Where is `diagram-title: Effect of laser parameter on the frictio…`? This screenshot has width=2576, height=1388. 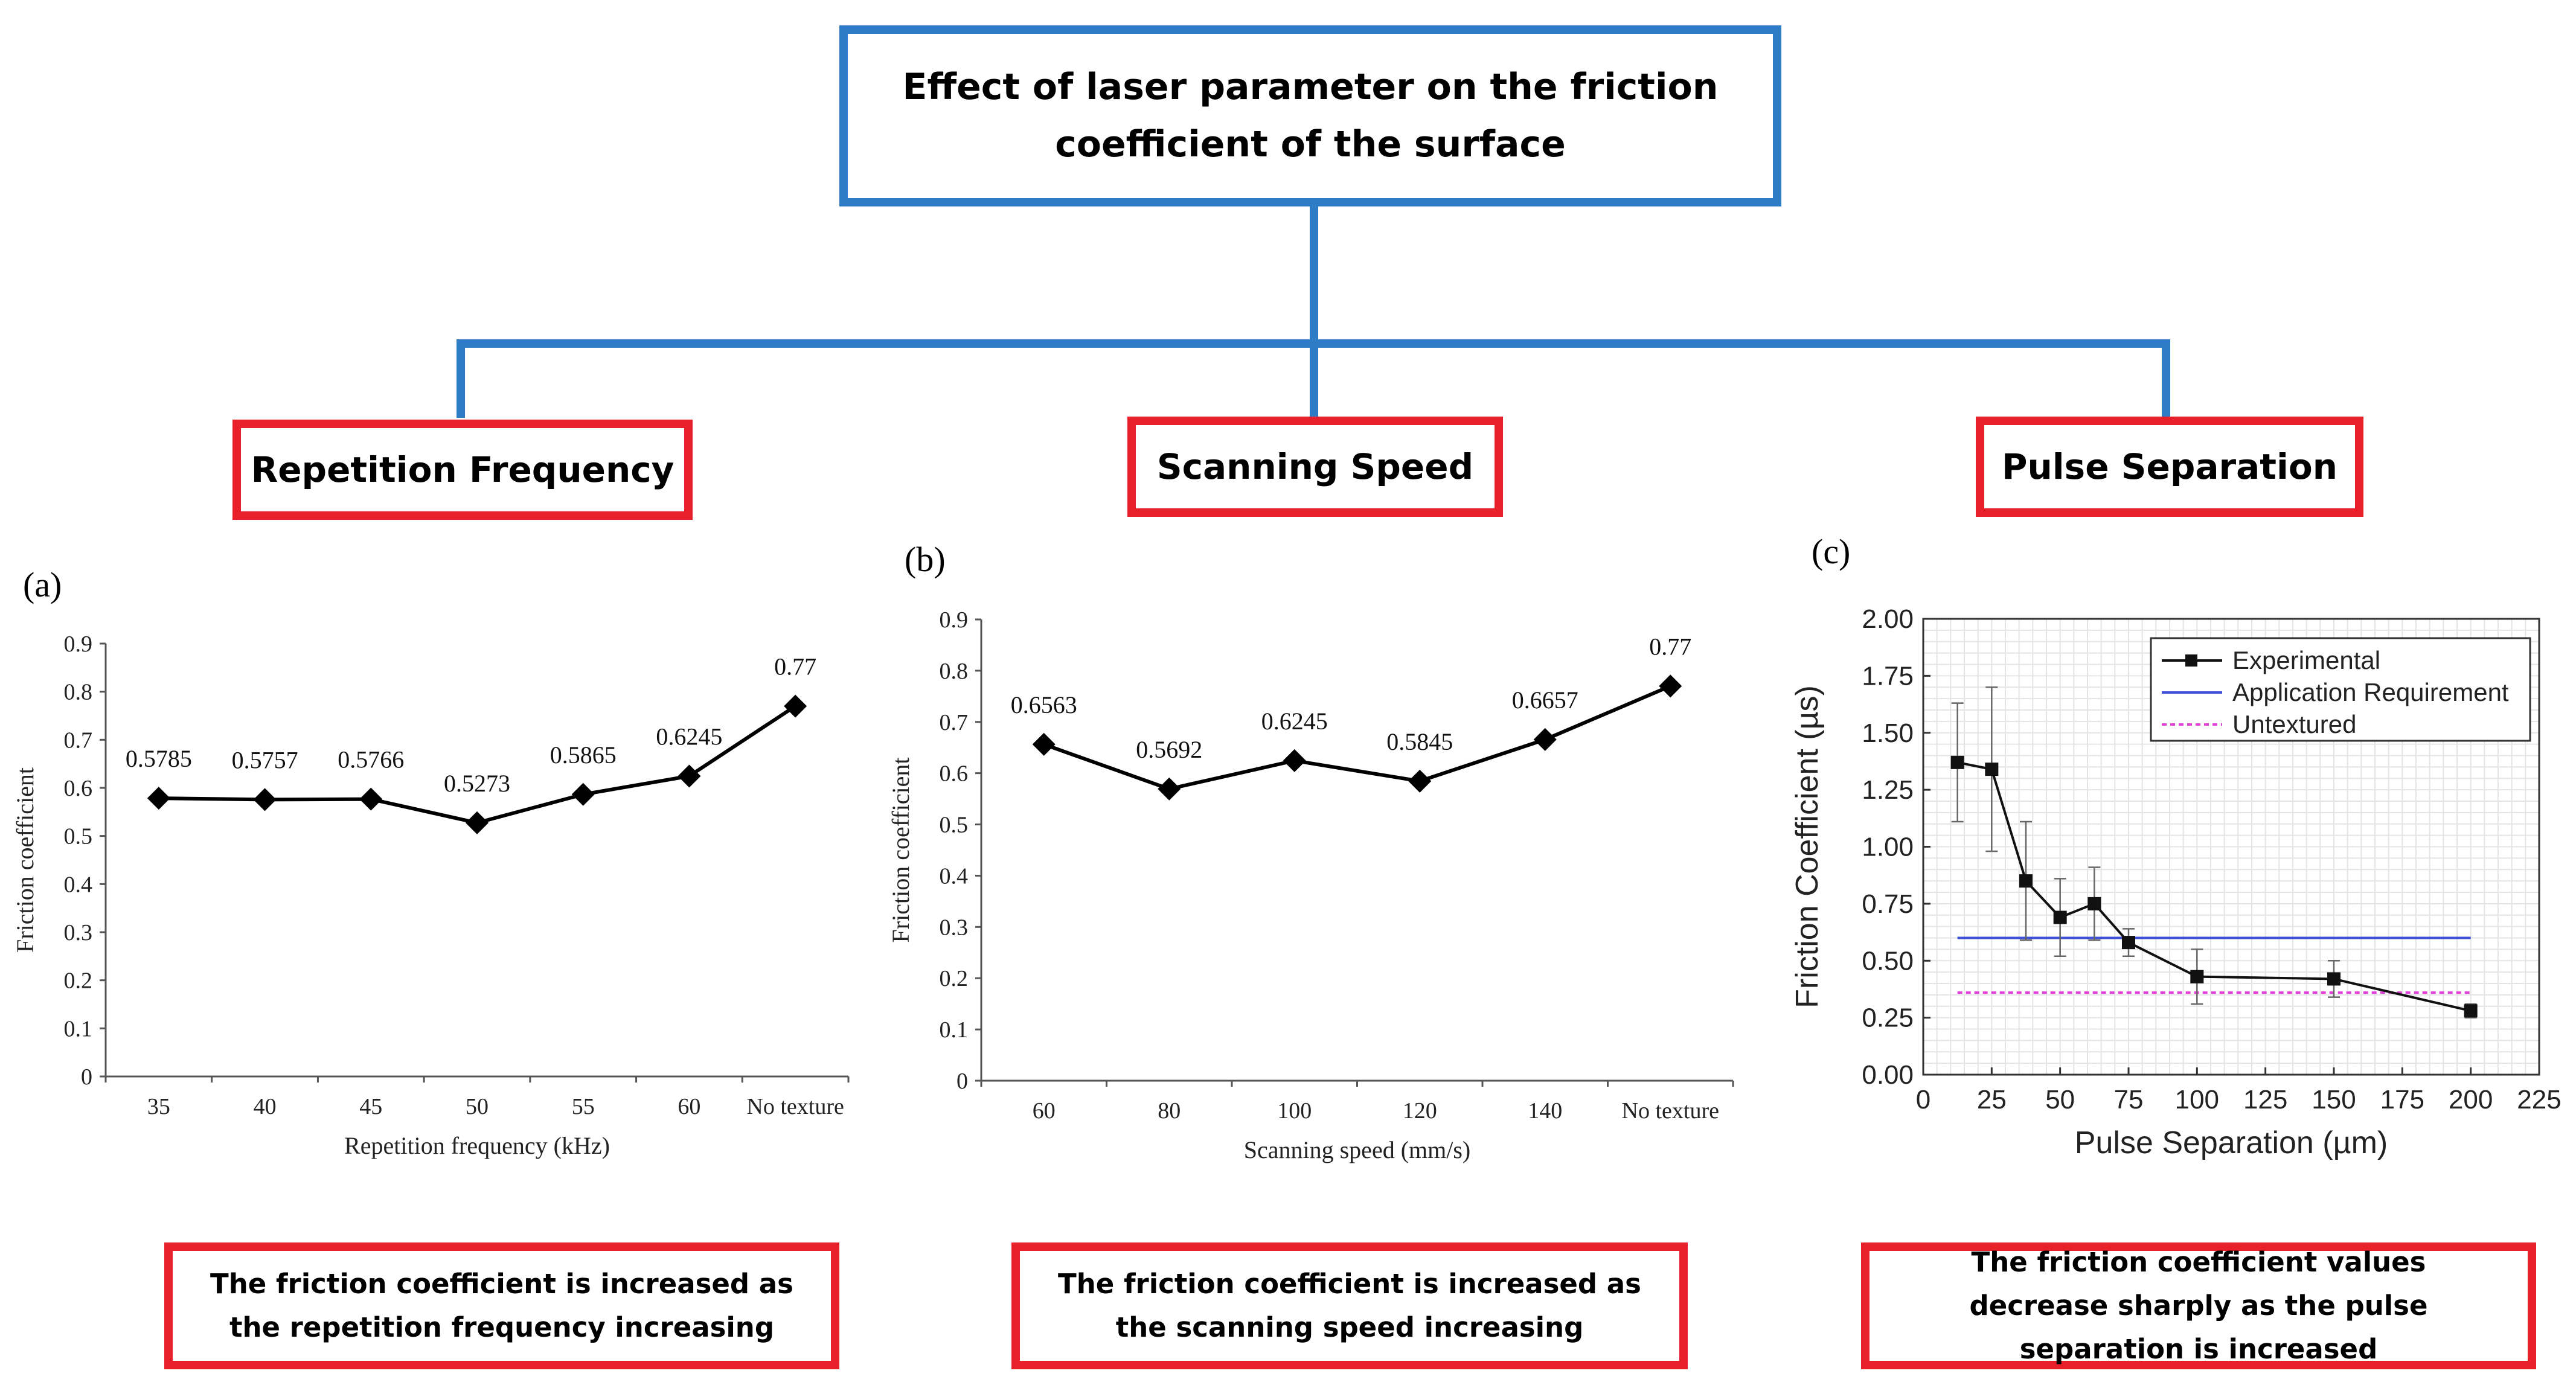 diagram-title: Effect of laser parameter on the frictio… is located at coordinates (1310, 116).